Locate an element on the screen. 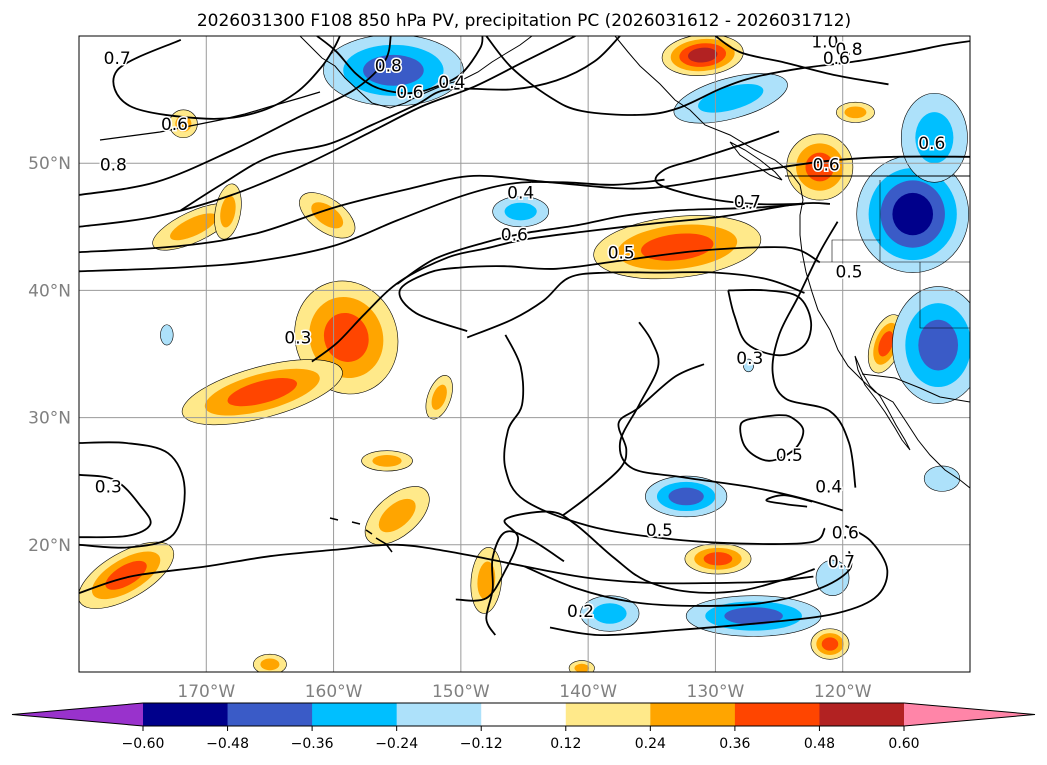 The height and width of the screenshot is (765, 1047). latitude-labels: 20°N 30°N 40°N 50°N is located at coordinates (49, 355).